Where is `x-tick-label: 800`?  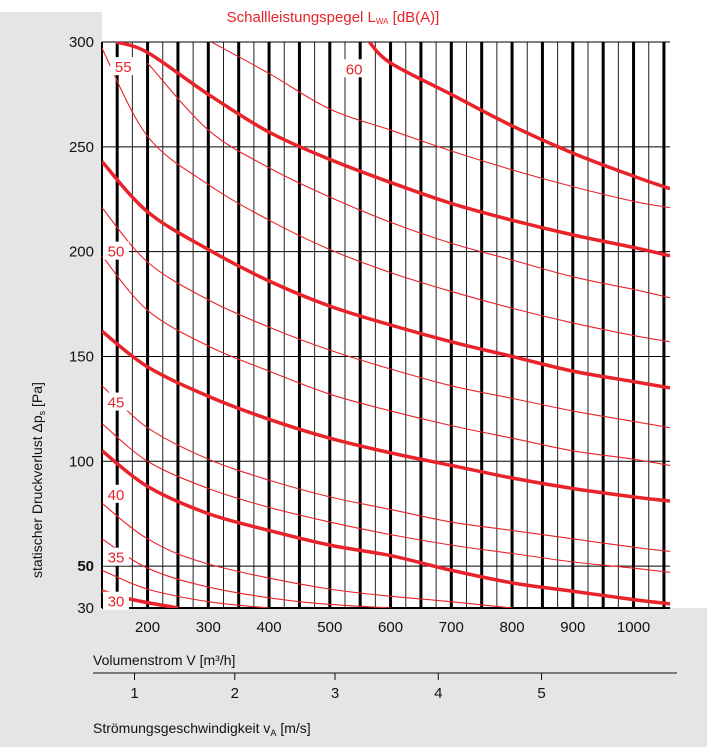
x-tick-label: 800 is located at coordinates (512, 627).